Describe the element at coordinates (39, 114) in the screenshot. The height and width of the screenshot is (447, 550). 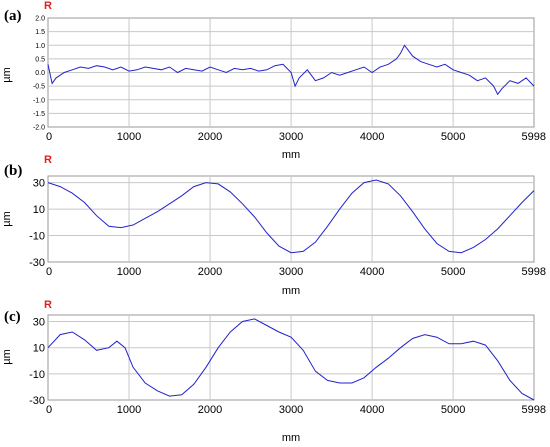
I see `y-tick-label: -1.5` at that location.